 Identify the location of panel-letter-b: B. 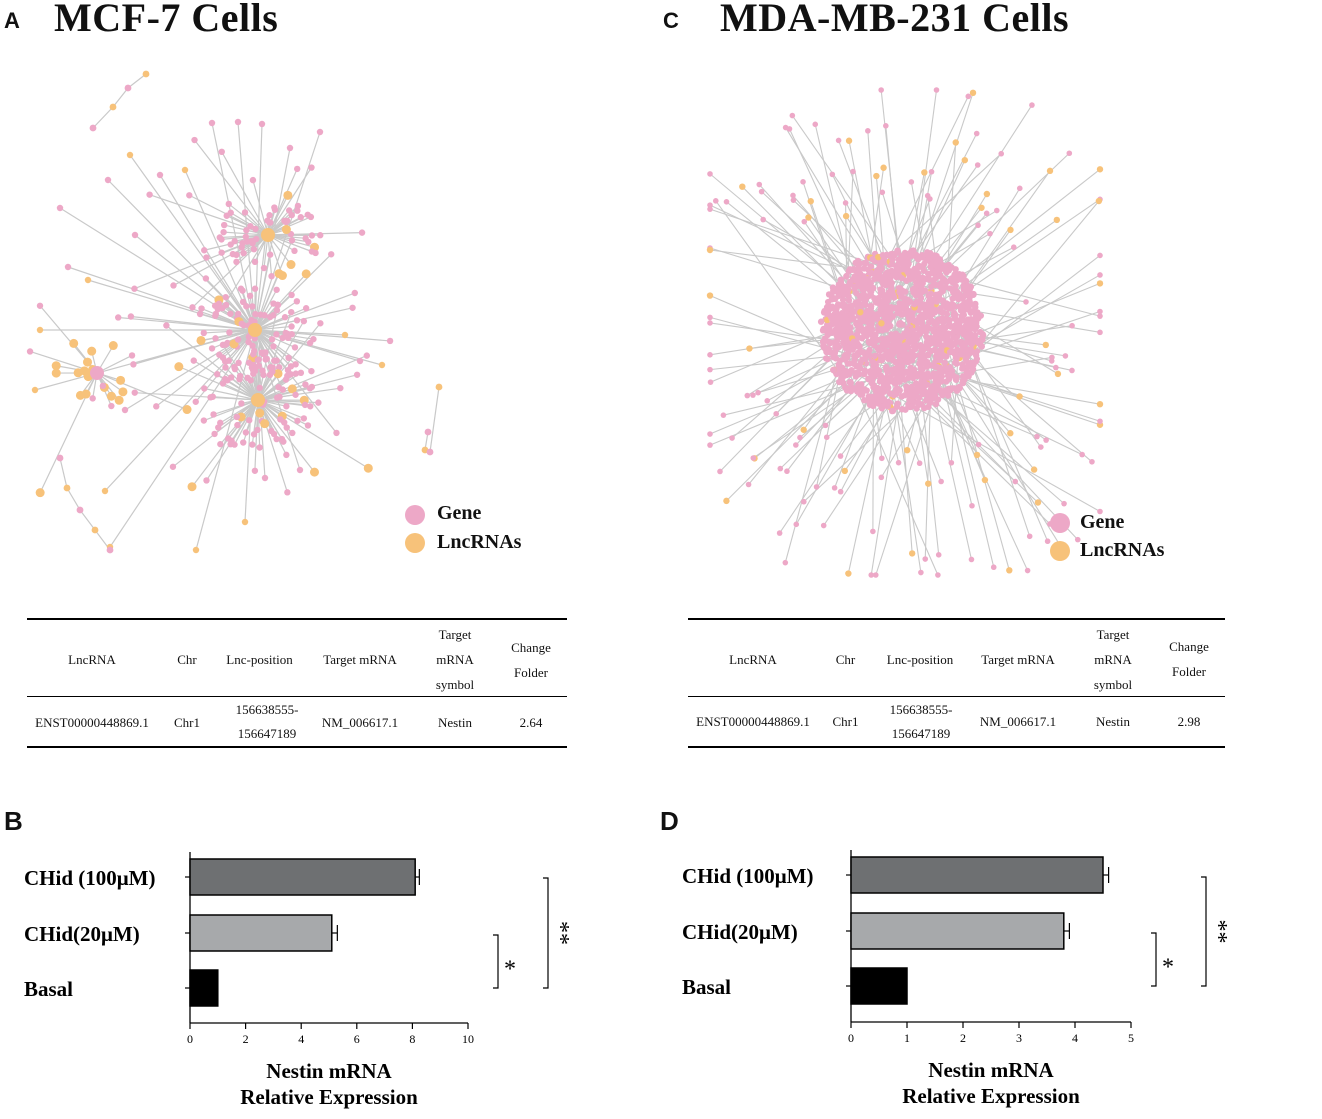
(13, 821).